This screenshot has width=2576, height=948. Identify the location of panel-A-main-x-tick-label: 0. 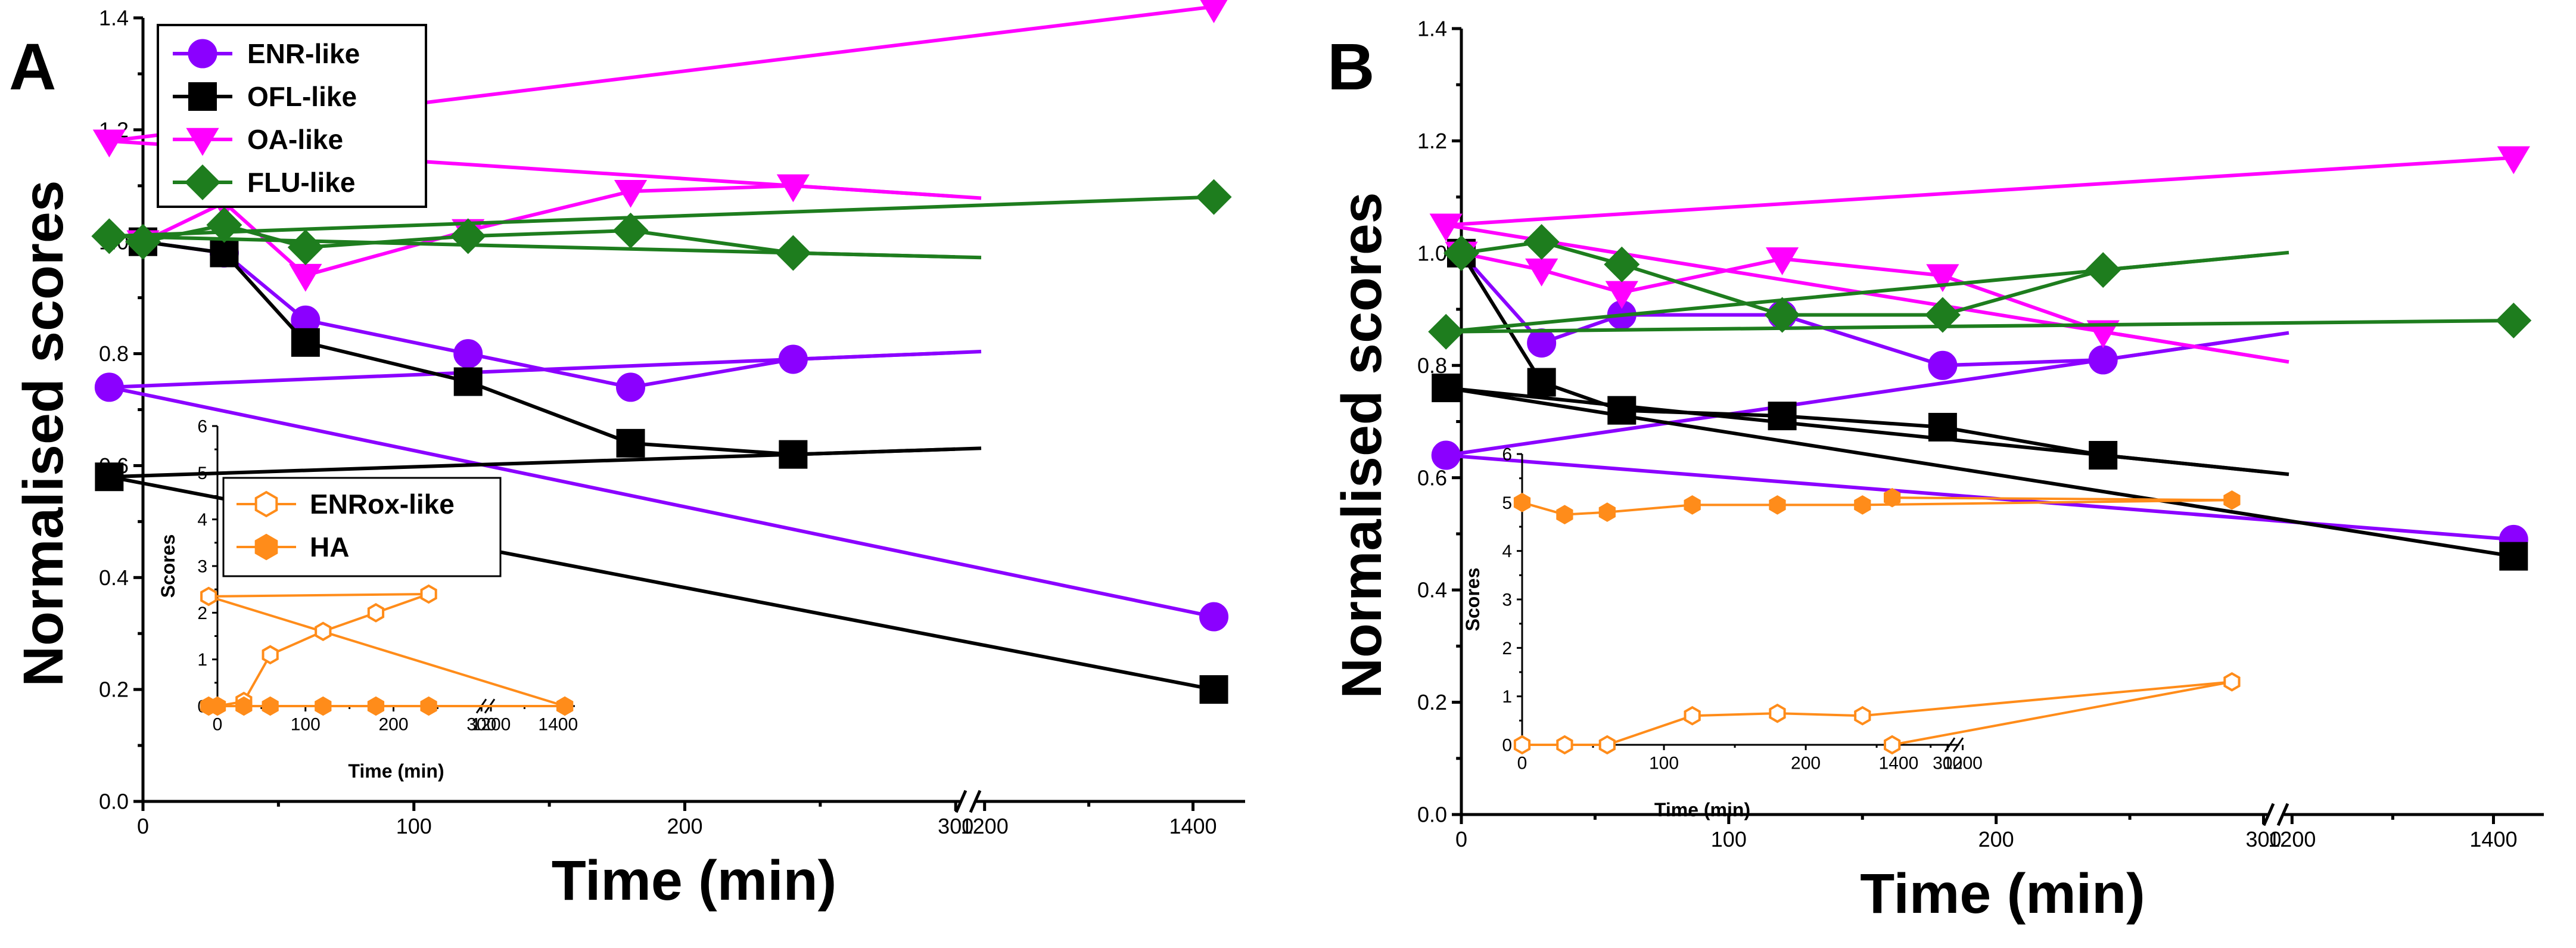
(143, 826).